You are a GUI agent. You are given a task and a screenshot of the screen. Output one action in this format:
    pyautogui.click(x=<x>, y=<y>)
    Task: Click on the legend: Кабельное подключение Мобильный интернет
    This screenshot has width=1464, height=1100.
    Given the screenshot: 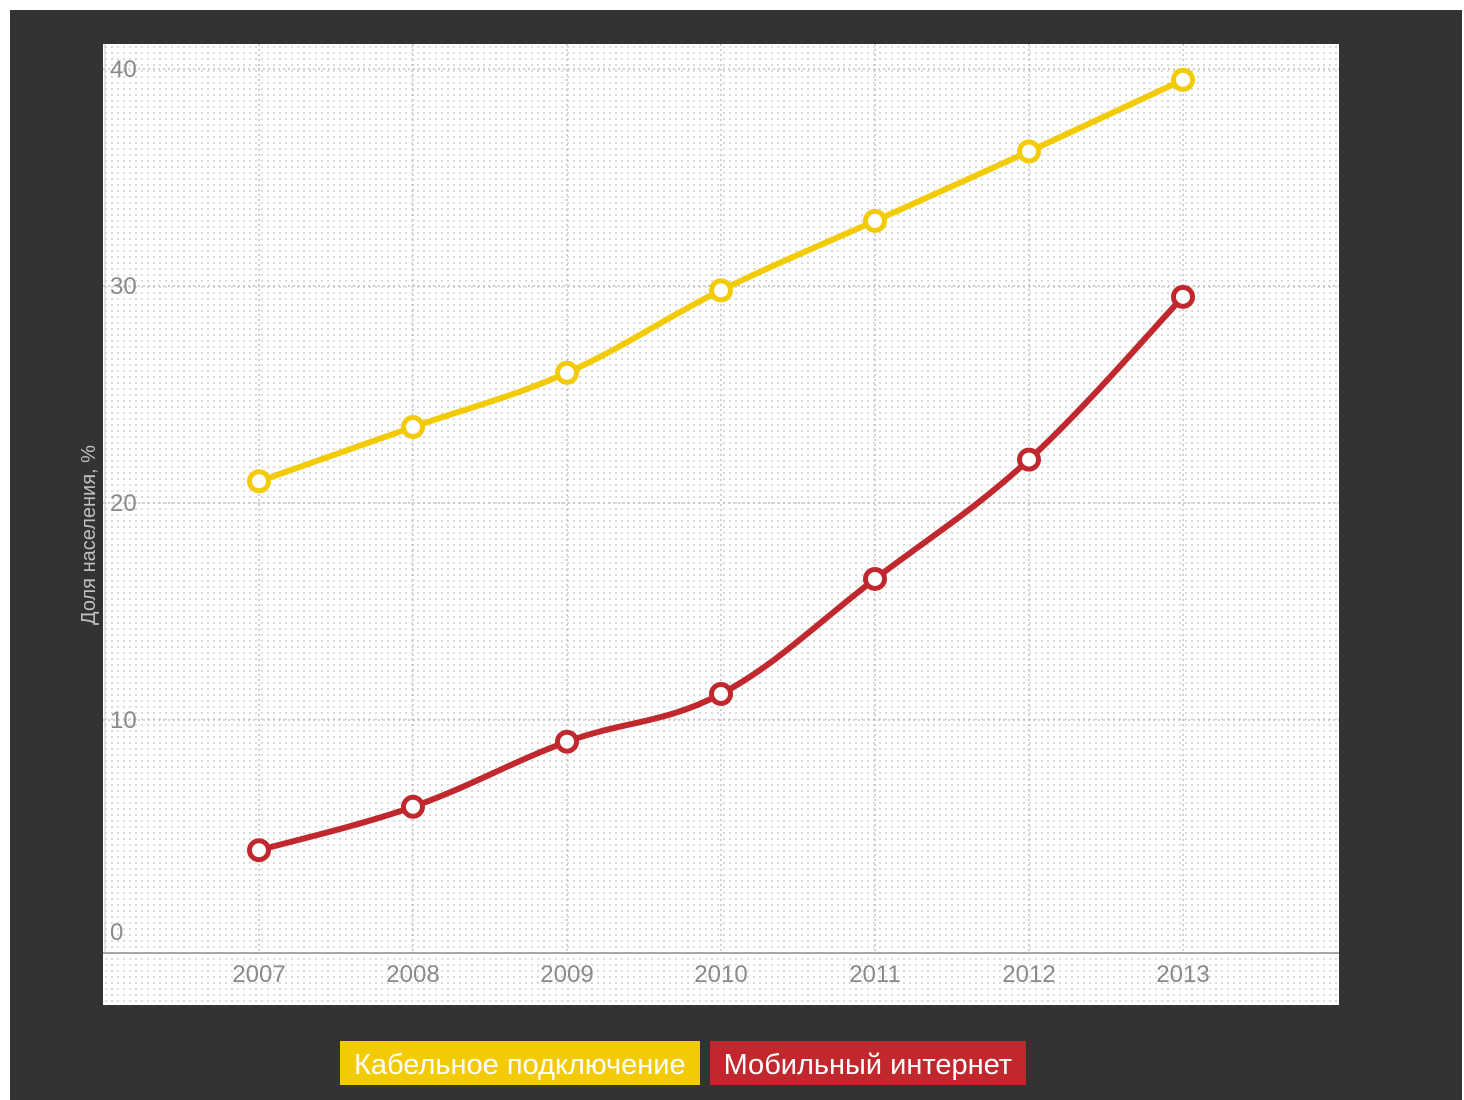 What is the action you would take?
    pyautogui.click(x=683, y=1063)
    